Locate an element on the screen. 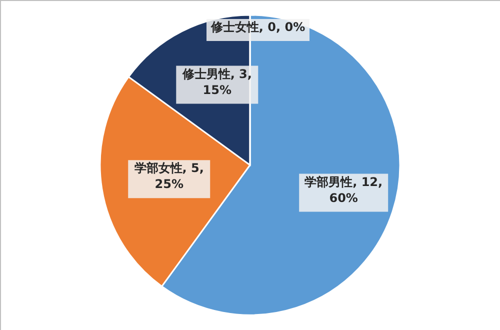 The height and width of the screenshot is (330, 500). slice-label: 学部男性, 12, 60% is located at coordinates (343, 189).